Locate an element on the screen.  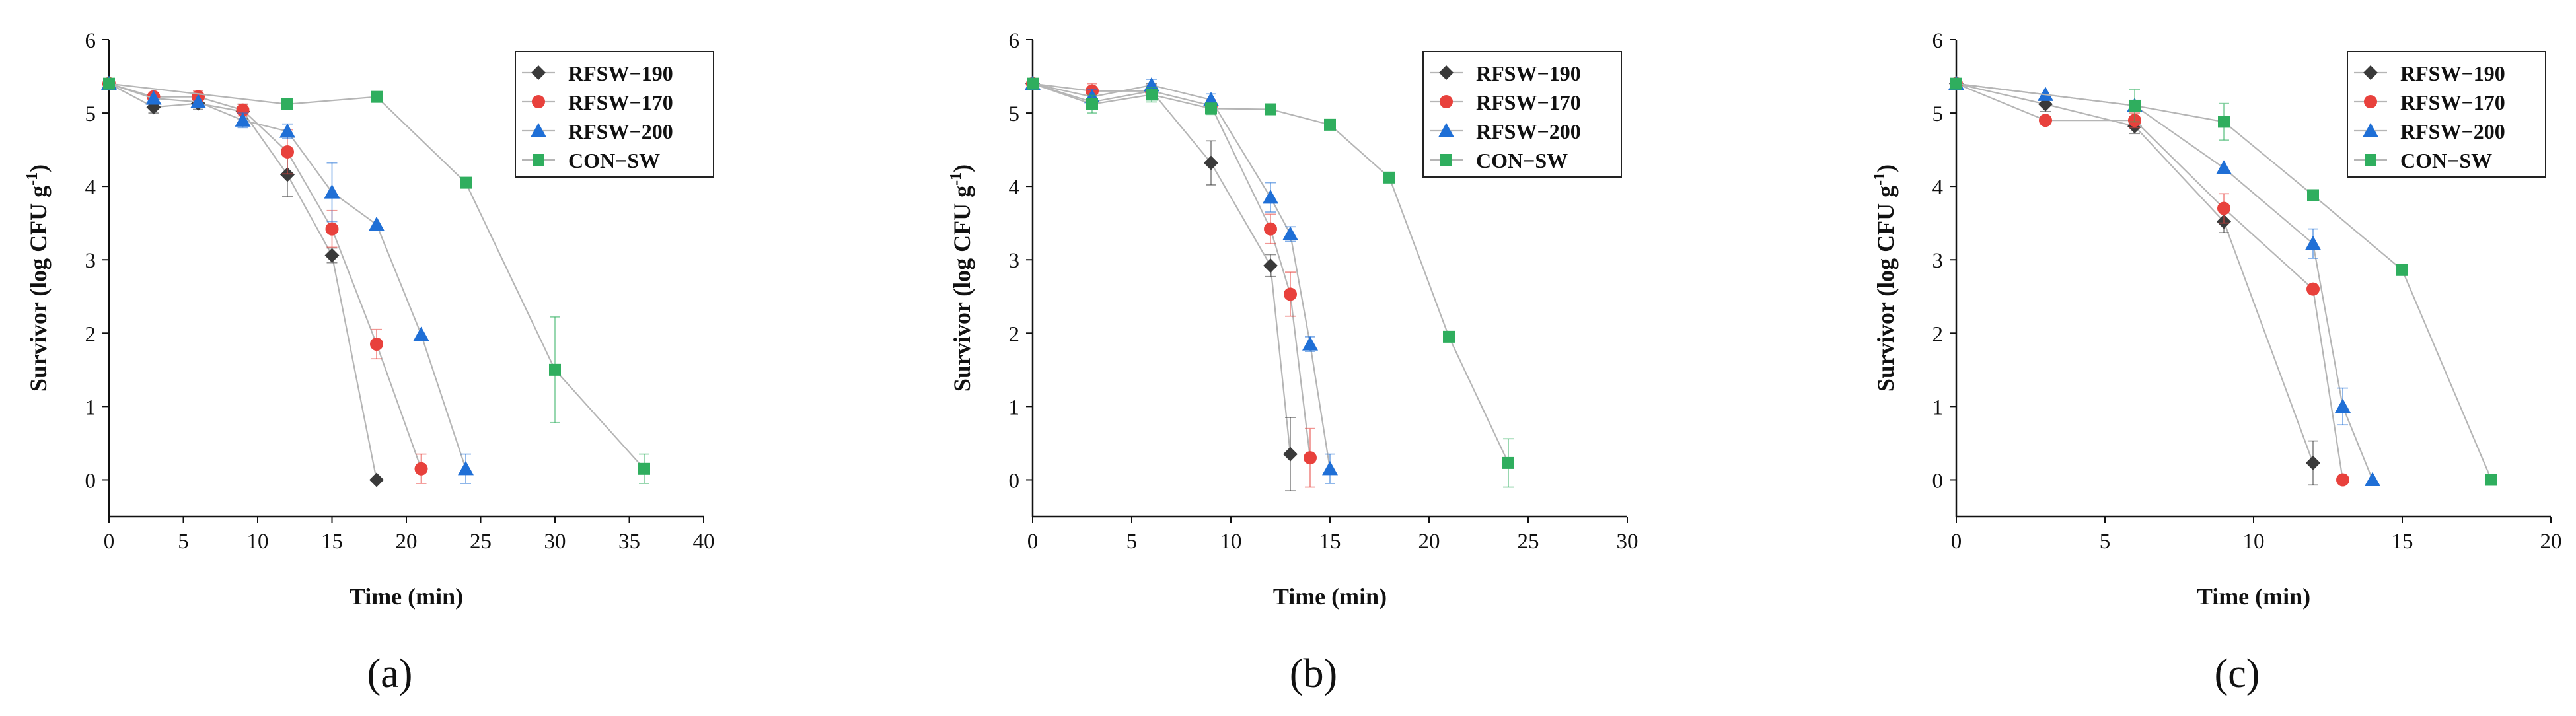
panel-label: (c) is located at coordinates (2237, 673).